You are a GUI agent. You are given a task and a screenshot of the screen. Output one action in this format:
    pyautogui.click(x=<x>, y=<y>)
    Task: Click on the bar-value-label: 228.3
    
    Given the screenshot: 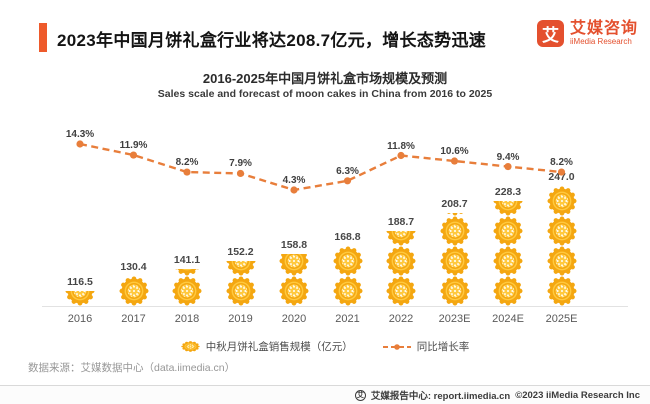 What is the action you would take?
    pyautogui.click(x=508, y=192)
    